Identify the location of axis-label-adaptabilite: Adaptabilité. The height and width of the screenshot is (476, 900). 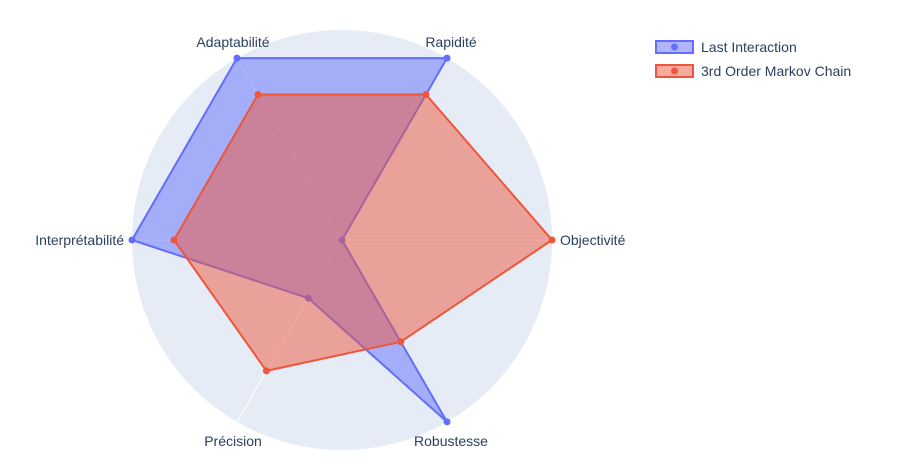
(232, 42).